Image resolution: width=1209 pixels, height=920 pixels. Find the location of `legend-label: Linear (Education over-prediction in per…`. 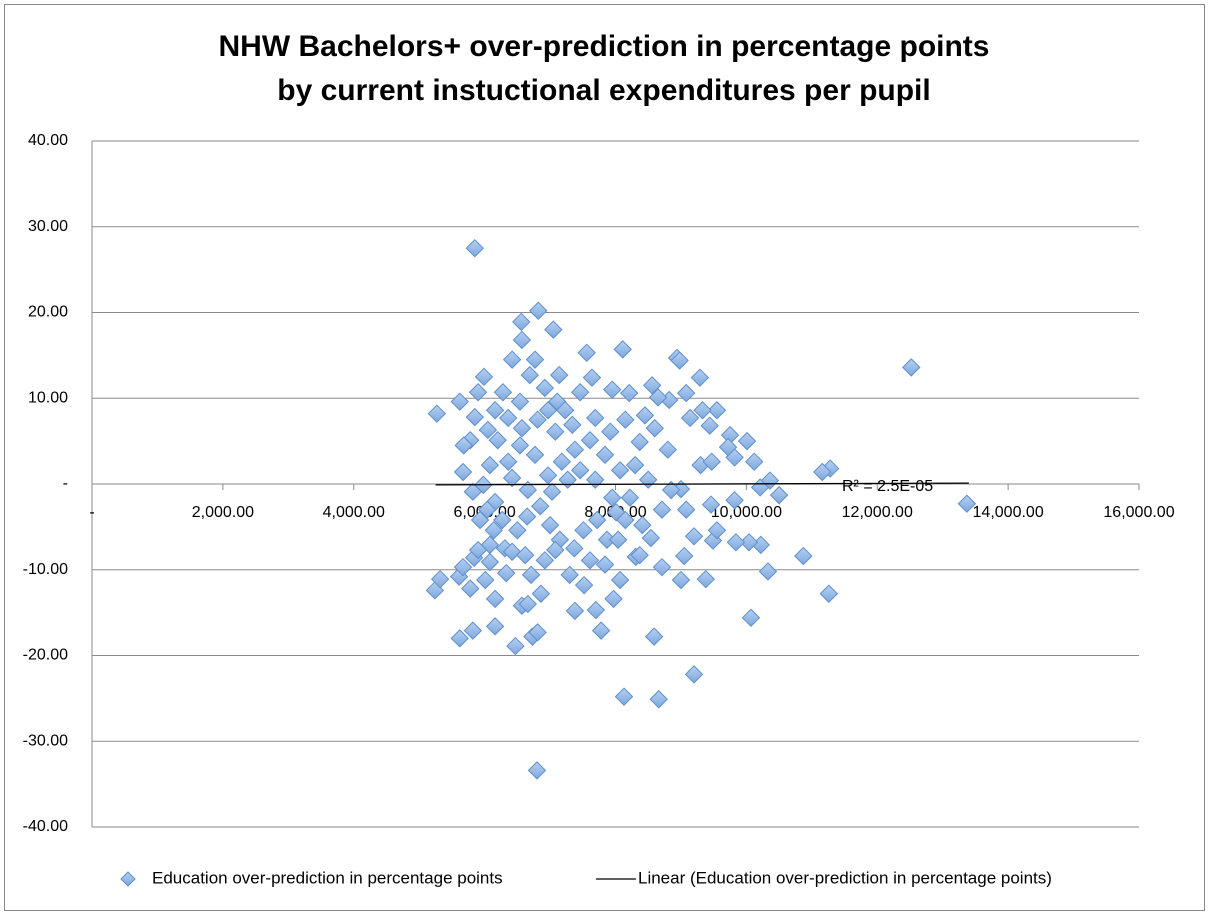

legend-label: Linear (Education over-prediction in per… is located at coordinates (845, 877).